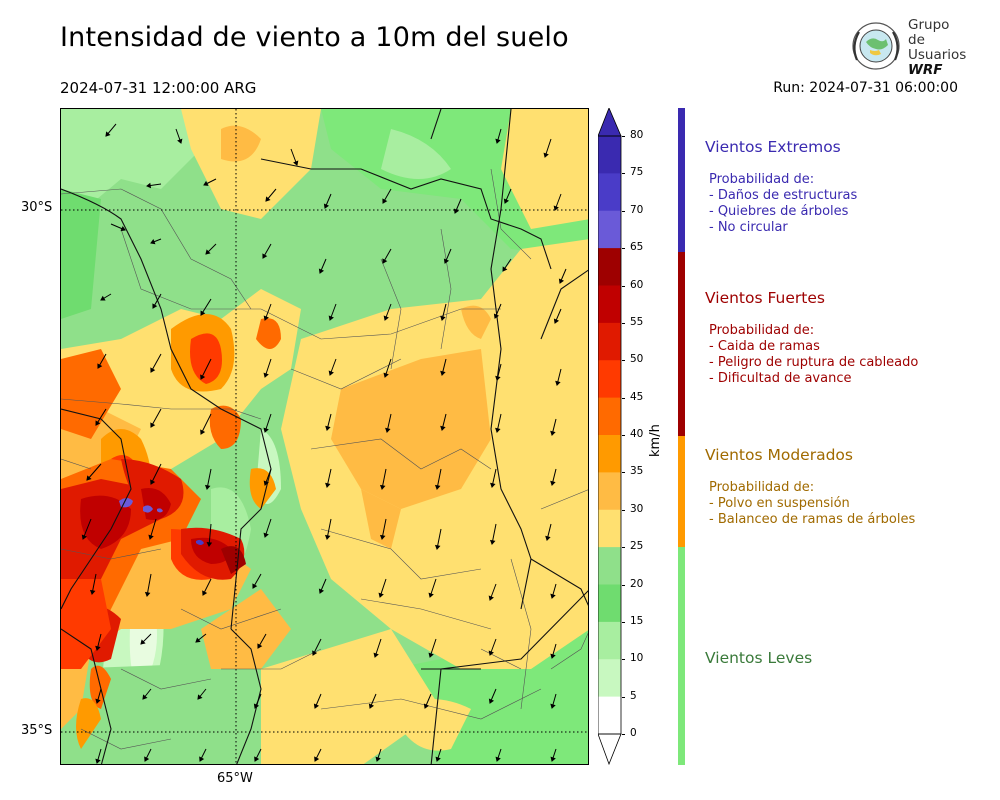 This screenshot has height=800, width=1000. I want to click on colorbar-tick-label: 50, so click(637, 359).